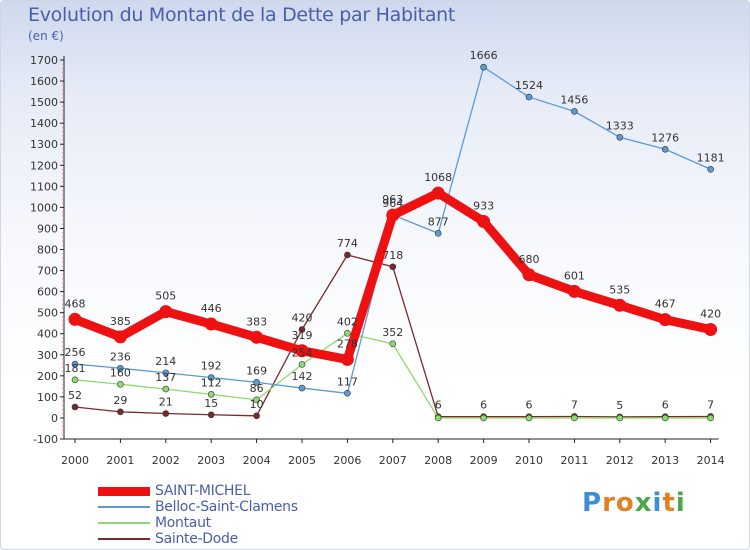 Image resolution: width=750 pixels, height=550 pixels. What do you see at coordinates (257, 388) in the screenshot?
I see `data-label: 86` at bounding box center [257, 388].